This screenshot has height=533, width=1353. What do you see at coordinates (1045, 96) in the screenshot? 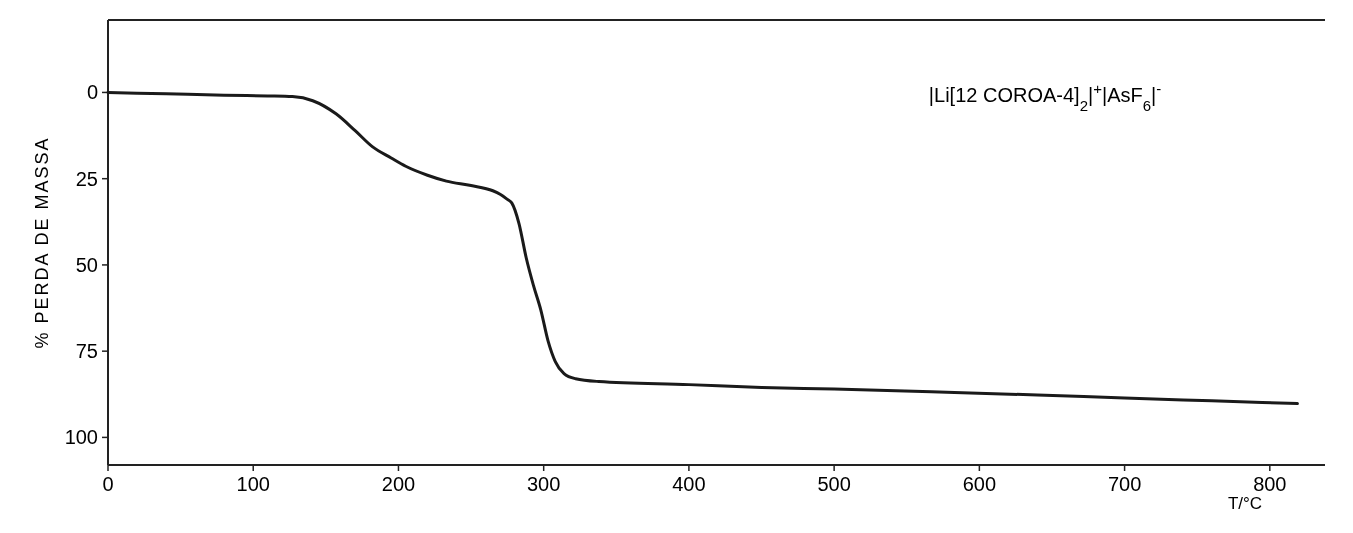
I see `annotation: |Li[12 COROA-4]$_{2}$|$^{+}$|AsF$_{6}$|$^{-}$` at bounding box center [1045, 96].